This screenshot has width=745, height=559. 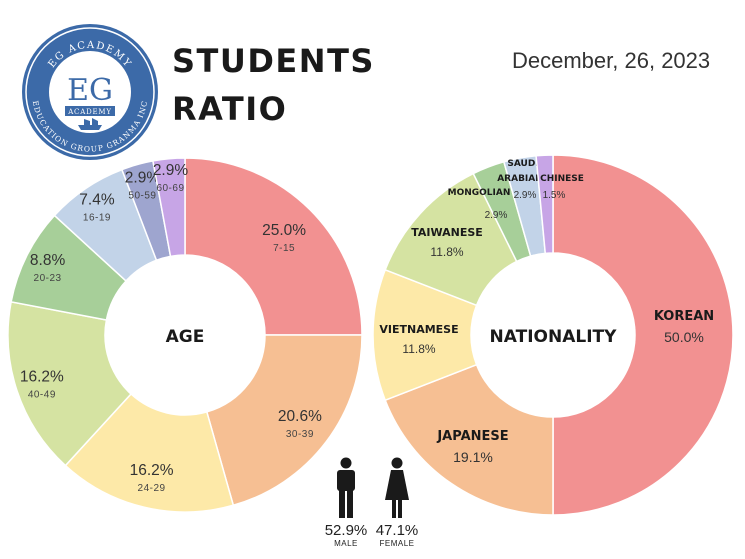 What do you see at coordinates (520, 179) in the screenshot?
I see `slice-label-saudi-arabian-line2: ARABIAN` at bounding box center [520, 179].